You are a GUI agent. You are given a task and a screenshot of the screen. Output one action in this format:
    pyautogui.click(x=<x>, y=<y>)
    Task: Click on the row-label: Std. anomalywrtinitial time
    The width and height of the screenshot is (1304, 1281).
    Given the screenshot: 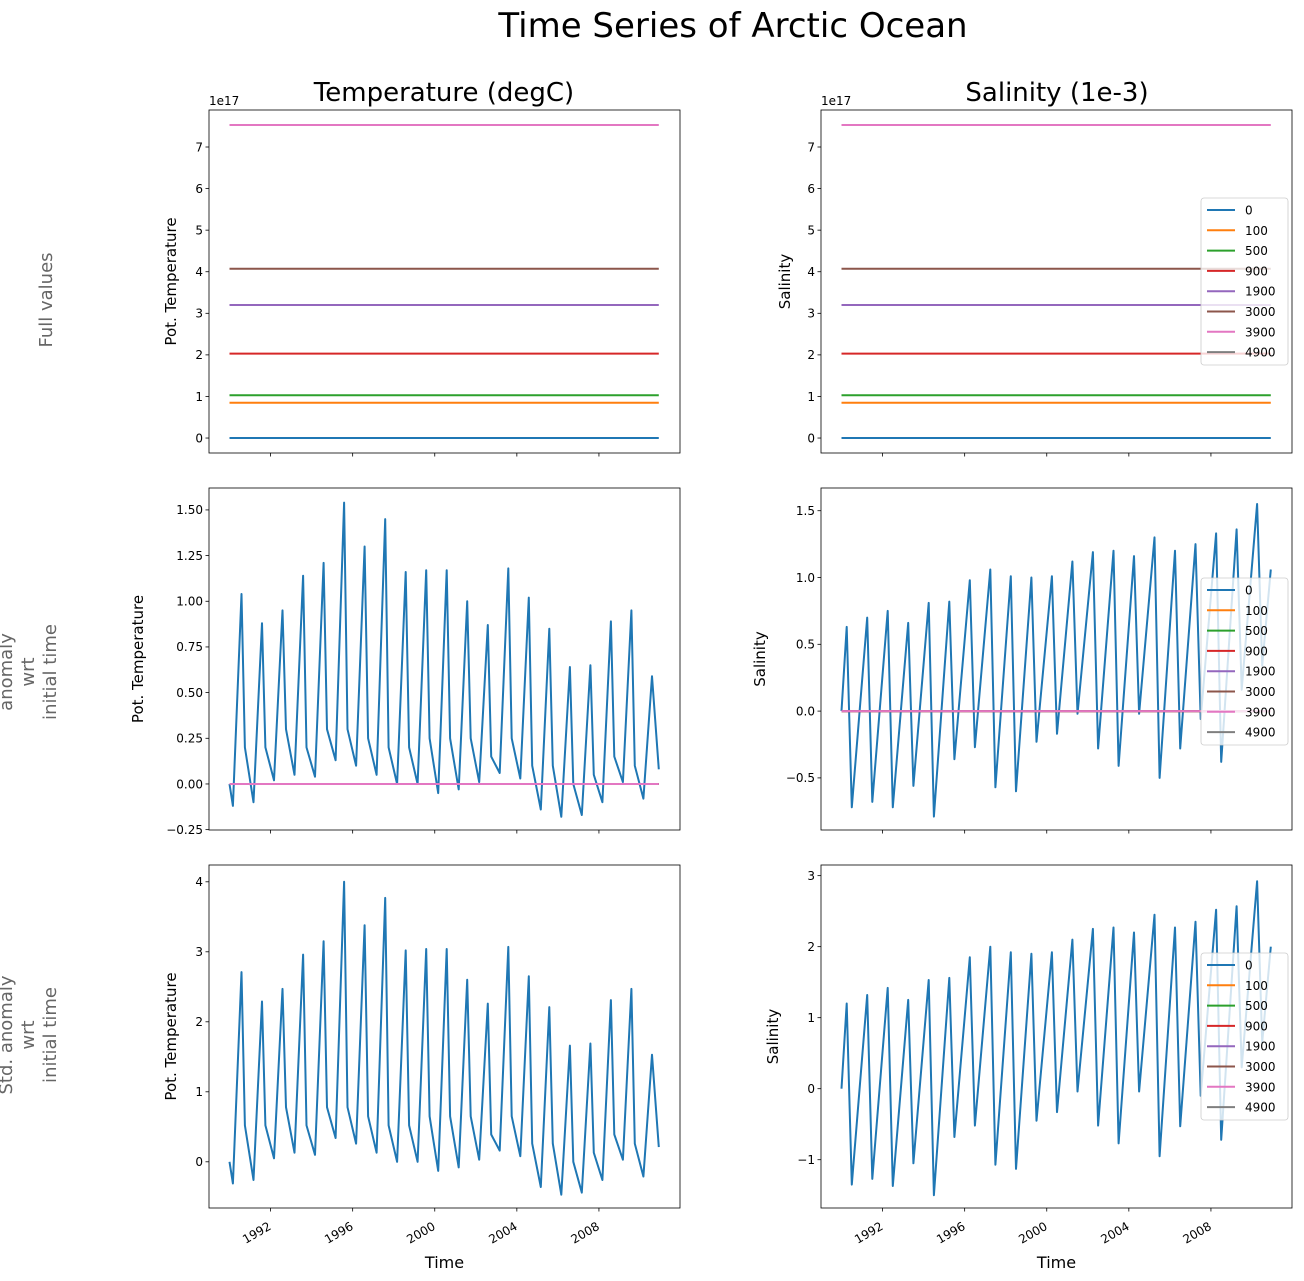 What is the action you would take?
    pyautogui.click(x=30, y=1034)
    